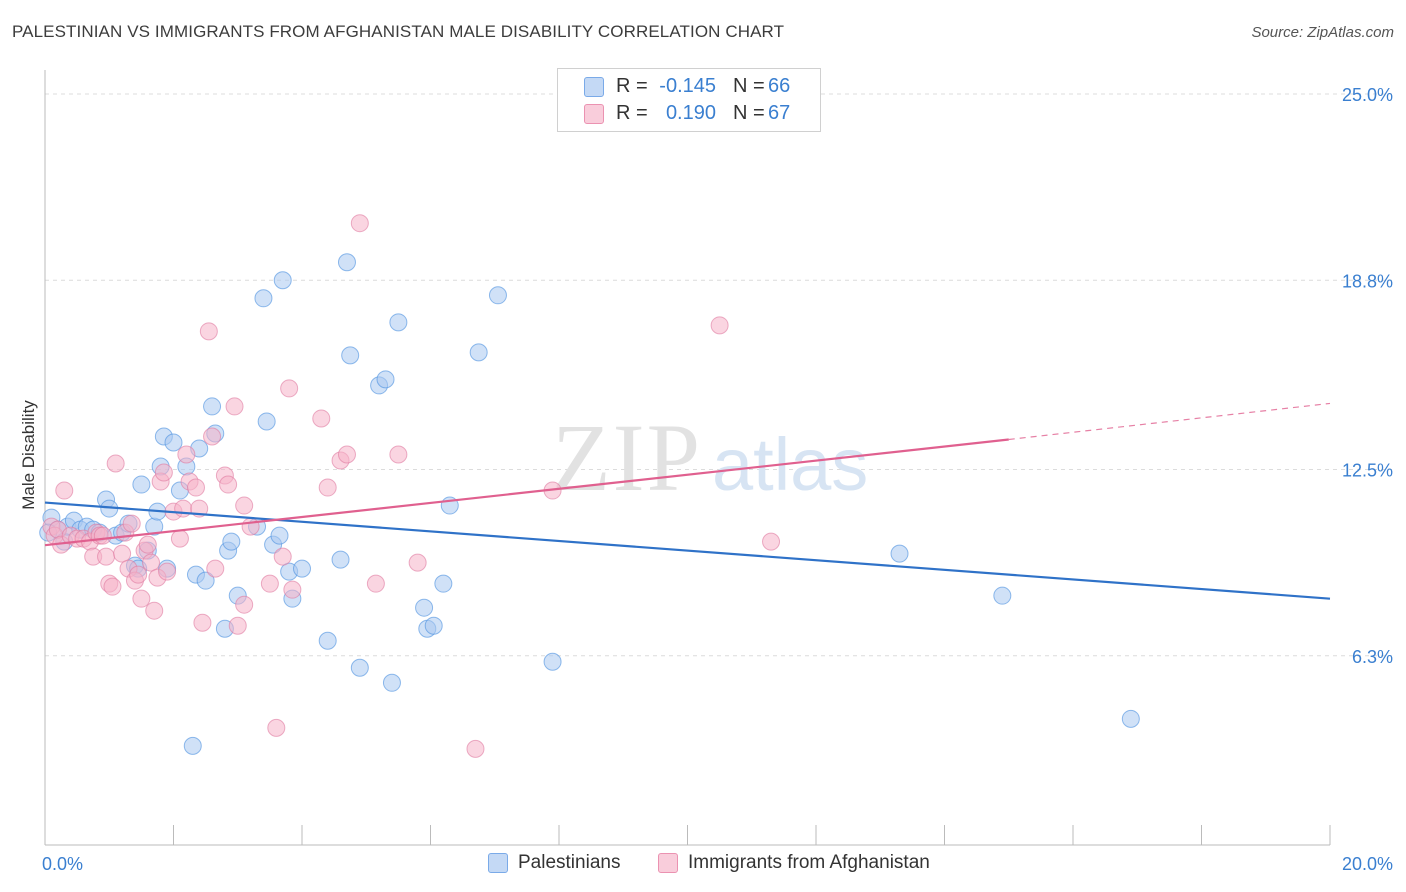 The height and width of the screenshot is (892, 1406). I want to click on stats-row-palestinians: R = -0.145 N = 66, so click(689, 87).